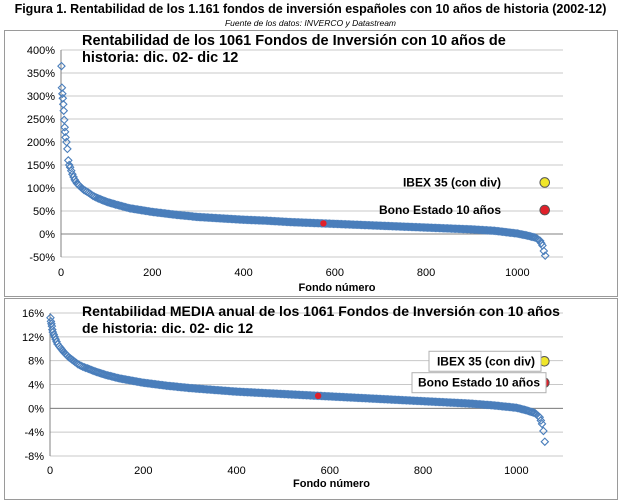 The height and width of the screenshot is (503, 621). Describe the element at coordinates (41, 120) in the screenshot. I see `y-tick-label: 250%` at that location.